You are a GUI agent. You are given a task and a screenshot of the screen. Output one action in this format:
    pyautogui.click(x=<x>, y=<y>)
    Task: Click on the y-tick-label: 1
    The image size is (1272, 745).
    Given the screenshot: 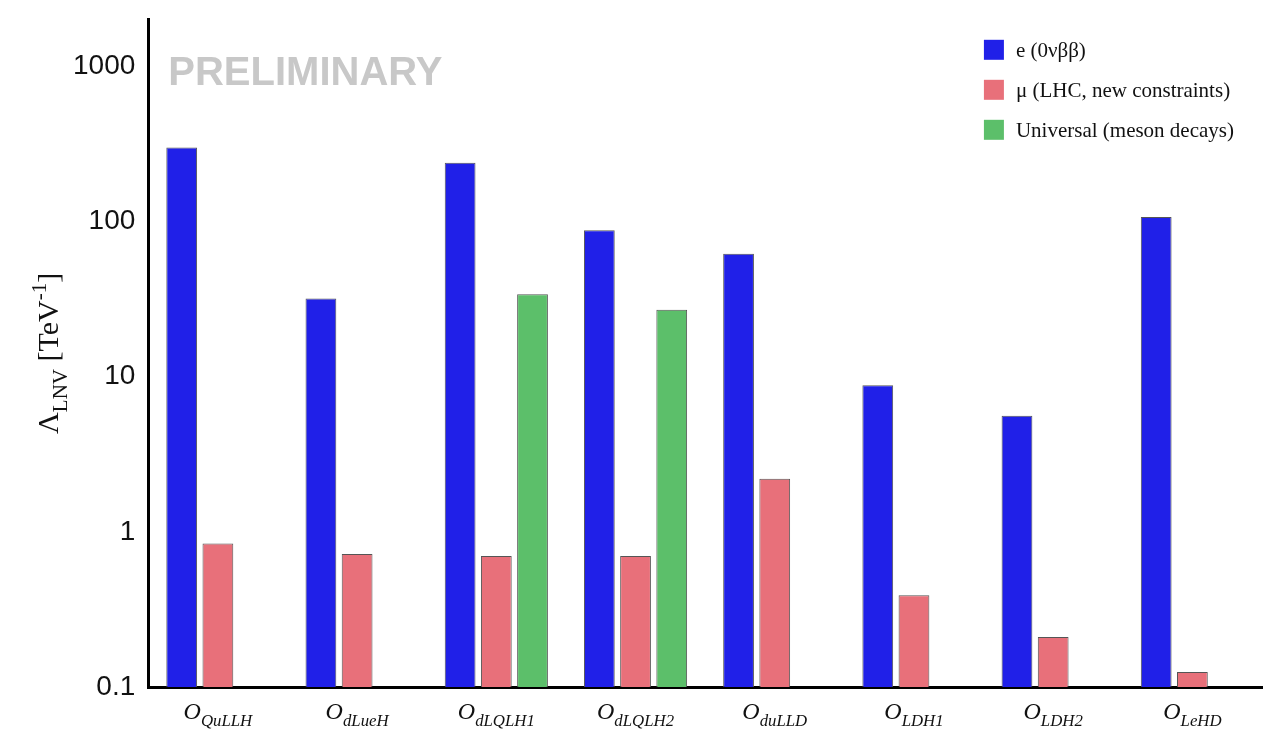 What is the action you would take?
    pyautogui.click(x=127, y=530)
    